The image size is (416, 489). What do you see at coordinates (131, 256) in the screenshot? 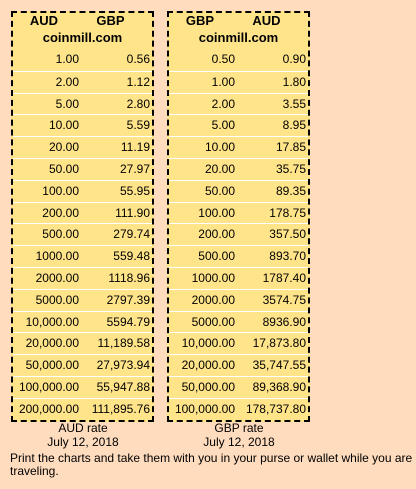
I see `converted-amount: 559.48` at bounding box center [131, 256].